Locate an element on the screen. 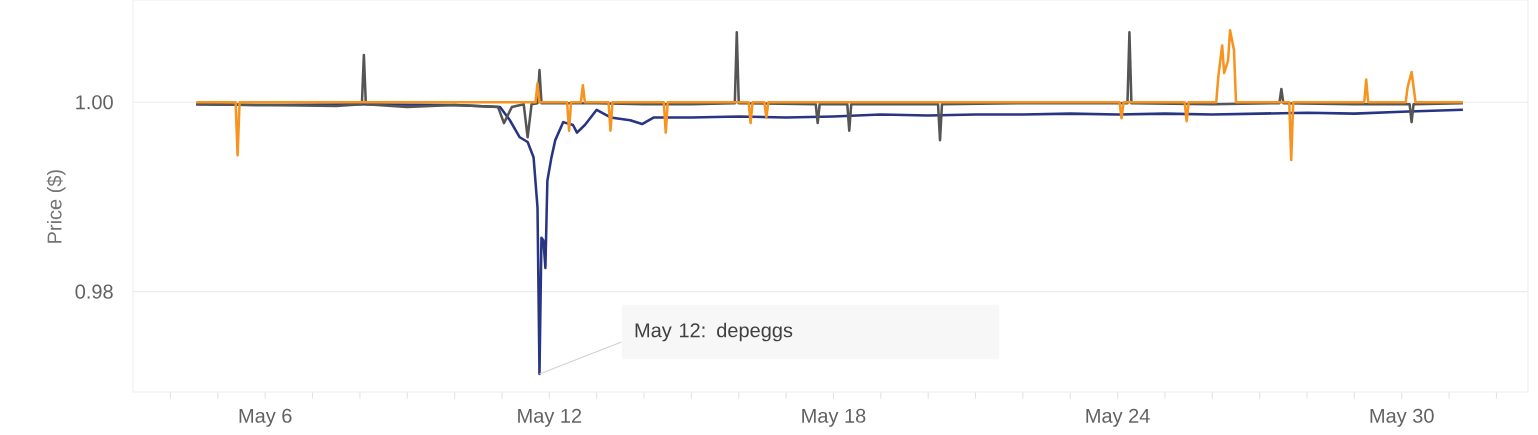 This screenshot has width=1538, height=435. x-tick-label: May 24 is located at coordinates (1118, 417).